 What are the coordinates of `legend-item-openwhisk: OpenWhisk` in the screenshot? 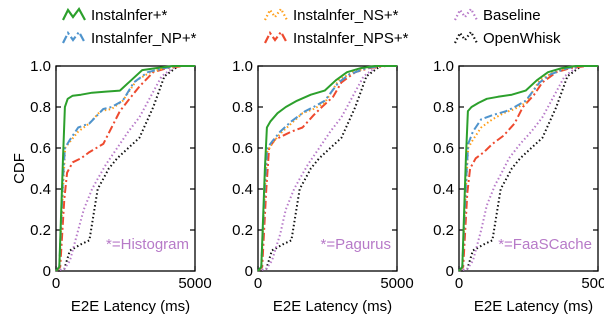 It's located at (507, 38).